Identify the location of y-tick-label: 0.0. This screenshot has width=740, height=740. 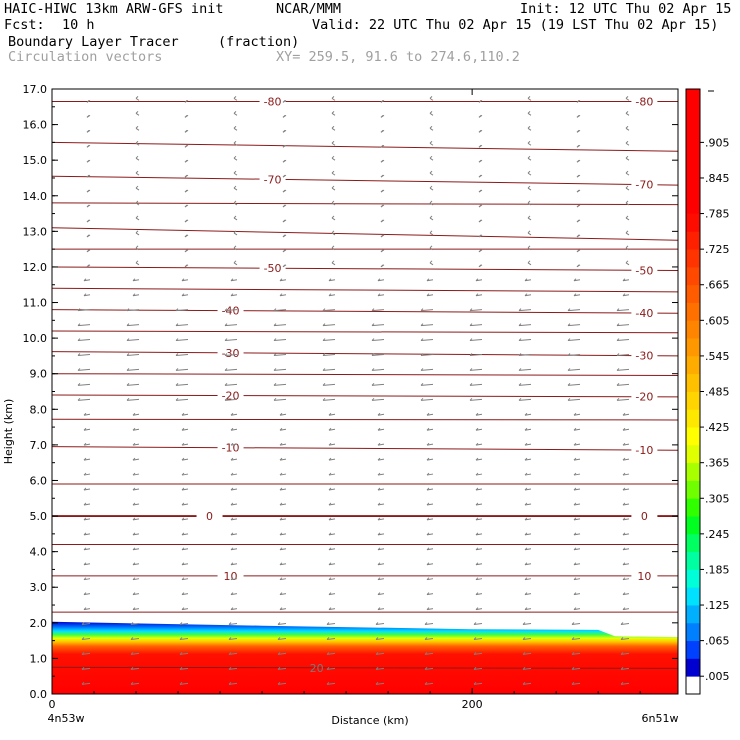
(39, 694).